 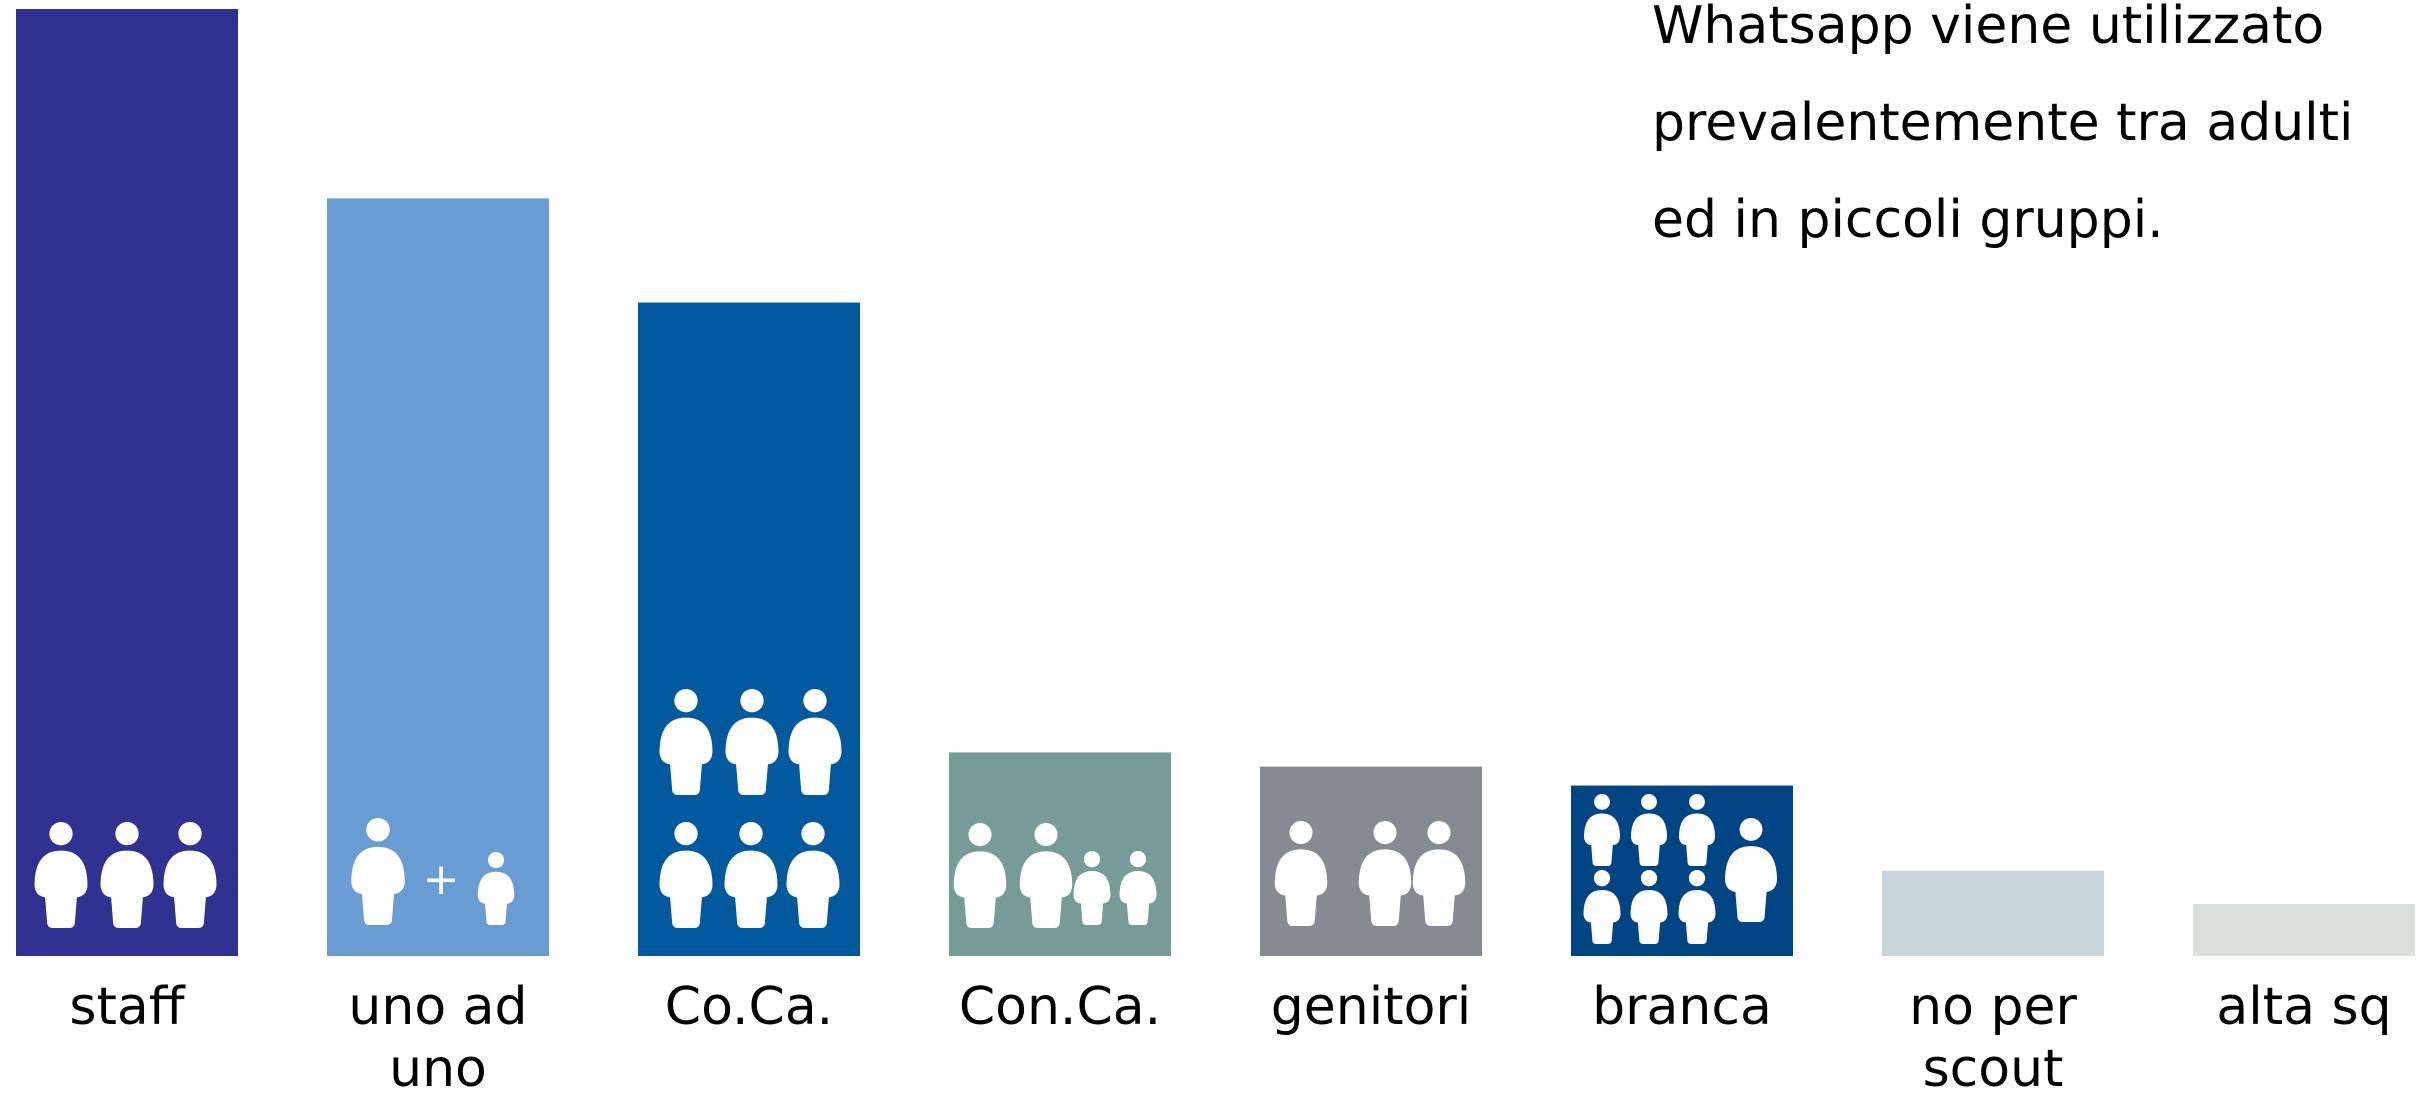 I want to click on category-label: uno ad, so click(x=437, y=1007).